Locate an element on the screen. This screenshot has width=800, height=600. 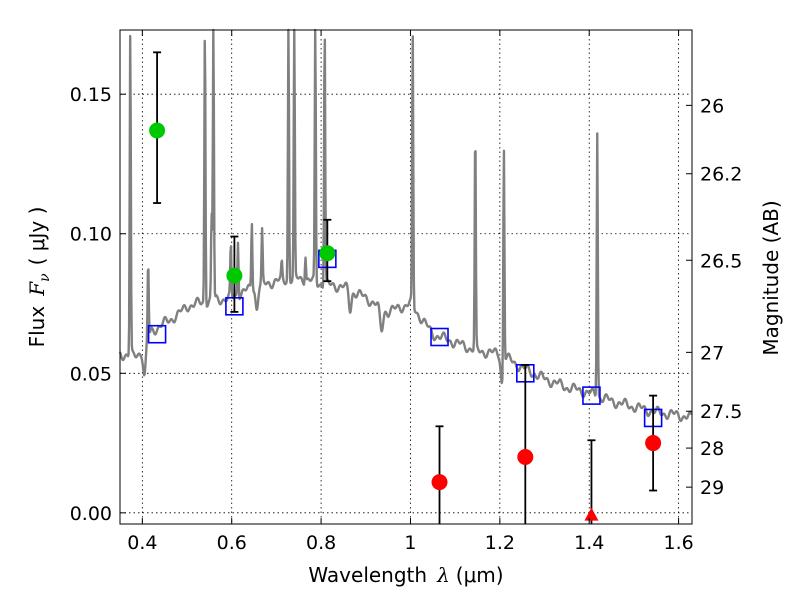
x-tick-label: 1.6 is located at coordinates (678, 543).